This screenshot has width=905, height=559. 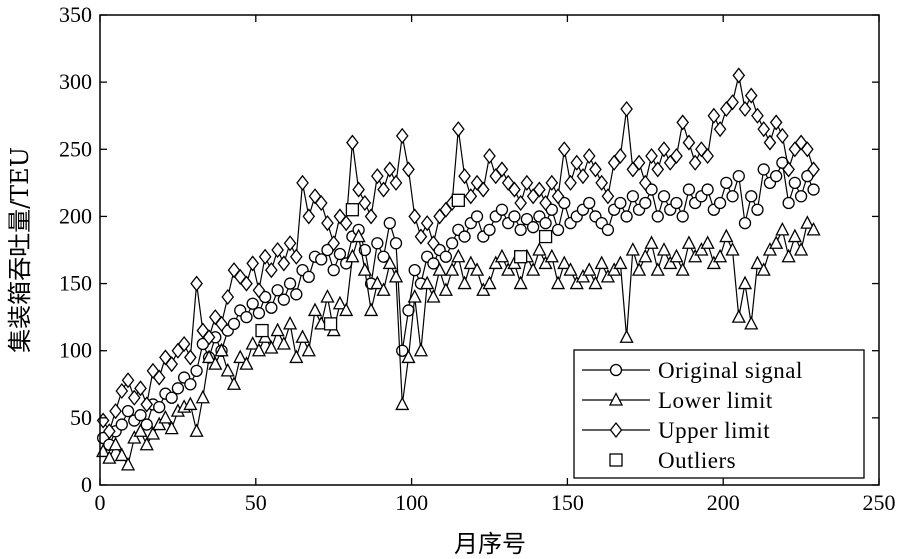 What do you see at coordinates (490, 544) in the screenshot?
I see `x-axis-title: 月序号` at bounding box center [490, 544].